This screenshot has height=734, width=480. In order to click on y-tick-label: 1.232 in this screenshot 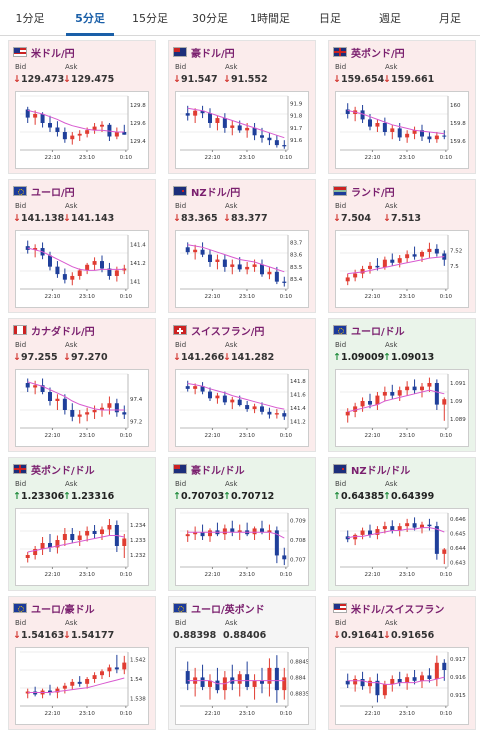, I will do `click(138, 556)`.